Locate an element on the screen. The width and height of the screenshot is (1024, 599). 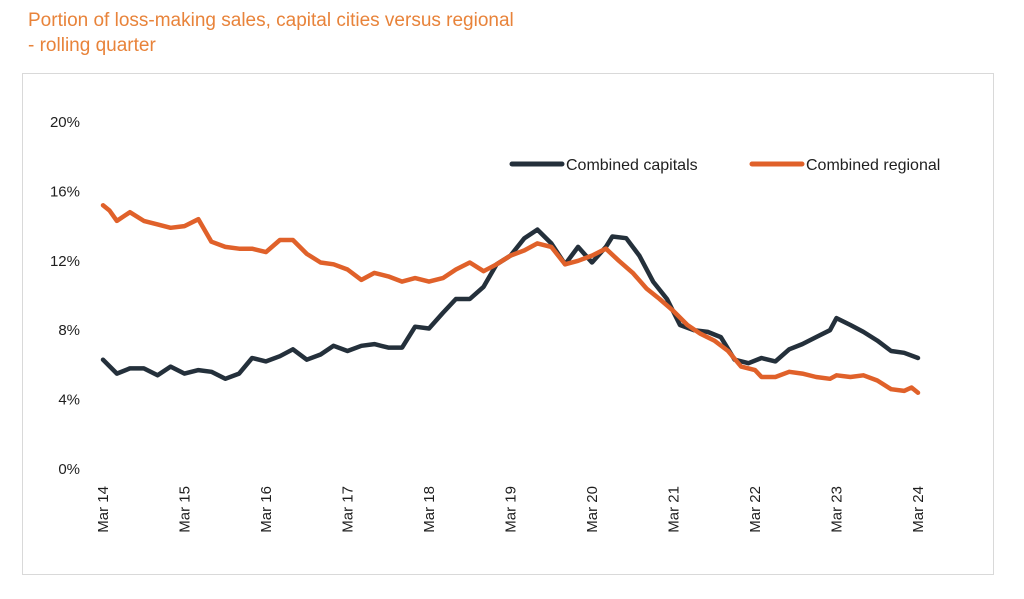
x-tick-label: Mar 19 is located at coordinates (511, 509).